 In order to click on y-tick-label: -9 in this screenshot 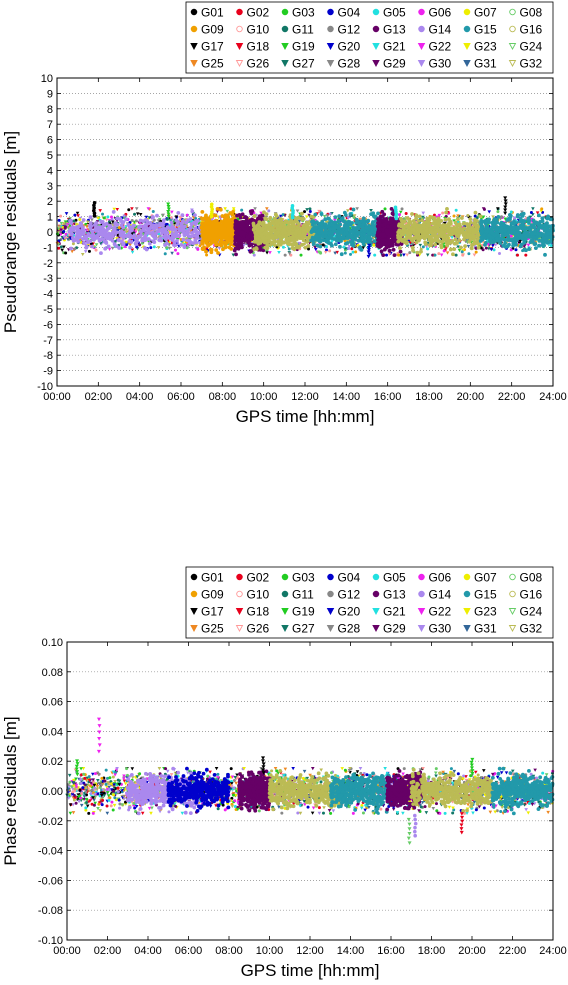, I will do `click(48, 372)`.